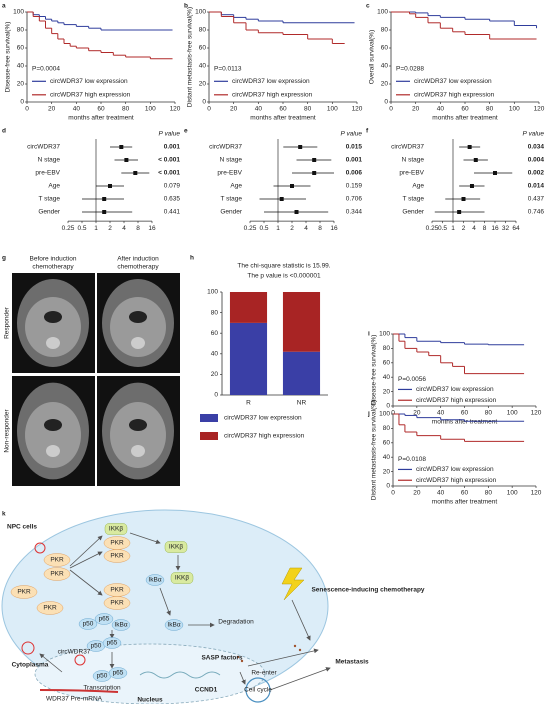 This screenshot has height=704, width=546. Describe the element at coordinates (536, 199) in the screenshot. I see `p-value: 0.437` at that location.